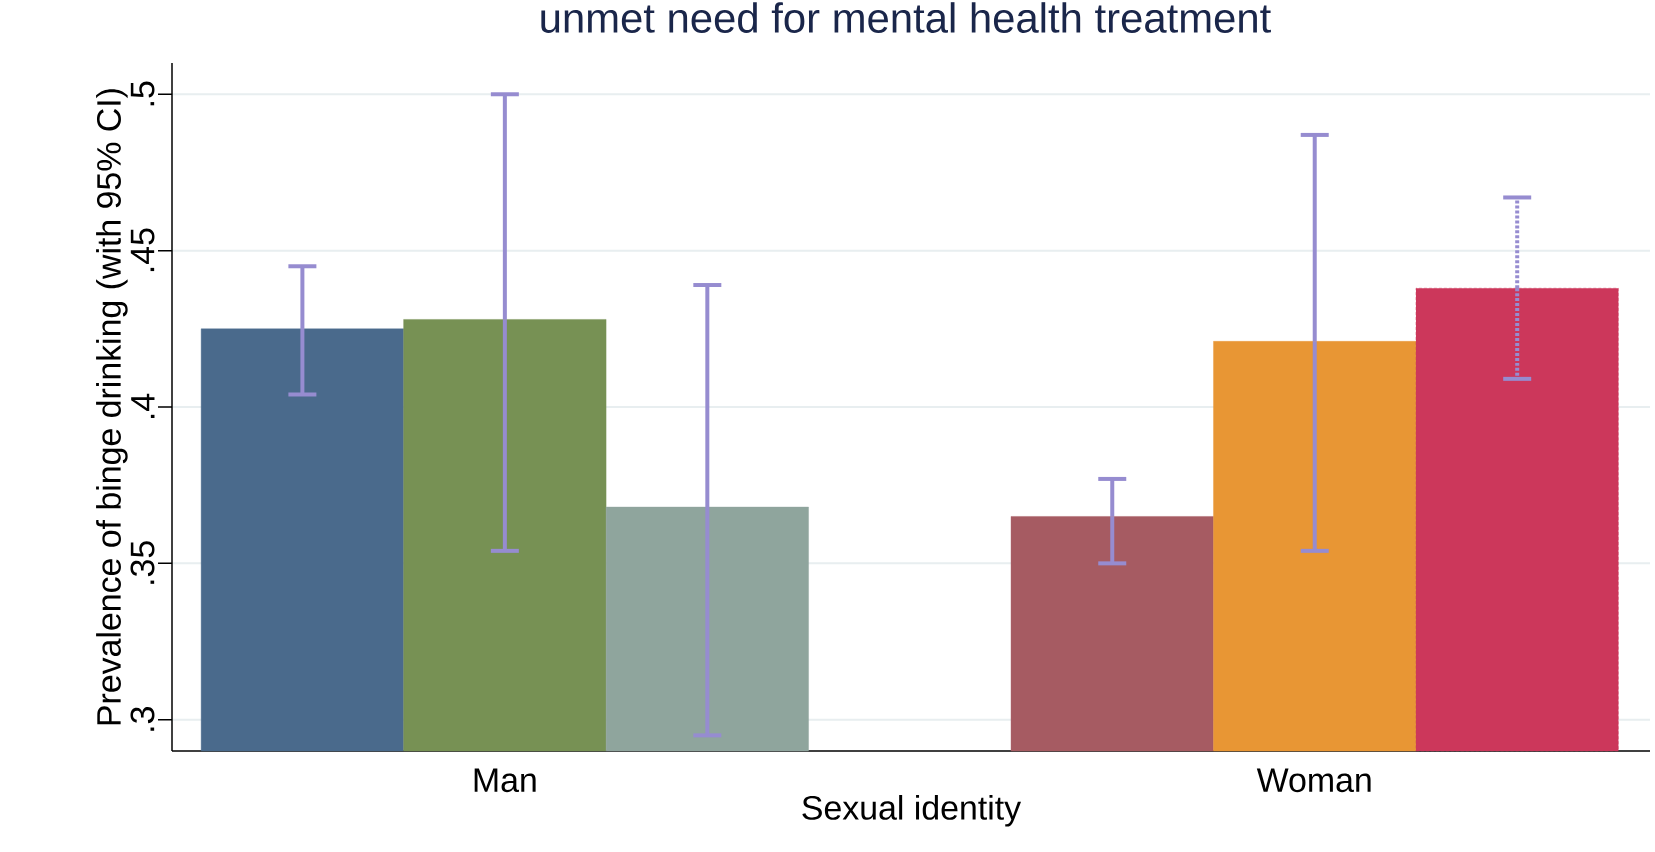 Image resolution: width=1655 pixels, height=852 pixels. What do you see at coordinates (142, 719) in the screenshot?
I see `y-tick-label: .3` at bounding box center [142, 719].